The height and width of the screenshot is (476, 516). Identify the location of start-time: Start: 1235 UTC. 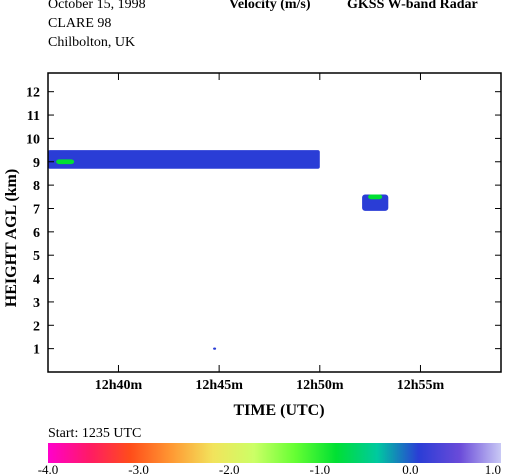
(95, 433).